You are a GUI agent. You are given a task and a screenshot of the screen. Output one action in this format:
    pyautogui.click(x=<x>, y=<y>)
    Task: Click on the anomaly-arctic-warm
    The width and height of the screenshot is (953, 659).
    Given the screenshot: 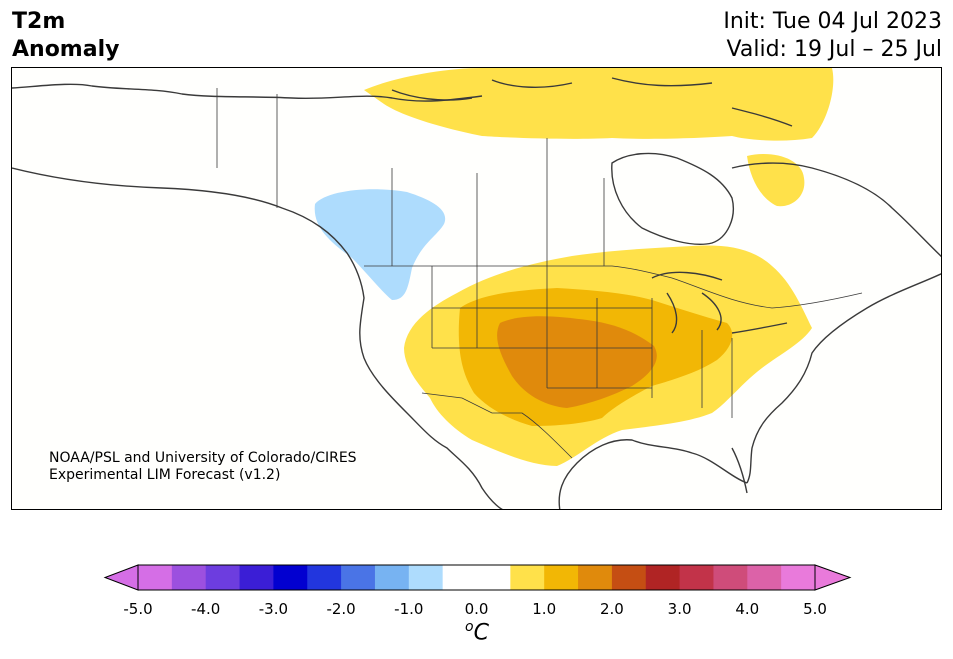 What is the action you would take?
    pyautogui.click(x=599, y=104)
    